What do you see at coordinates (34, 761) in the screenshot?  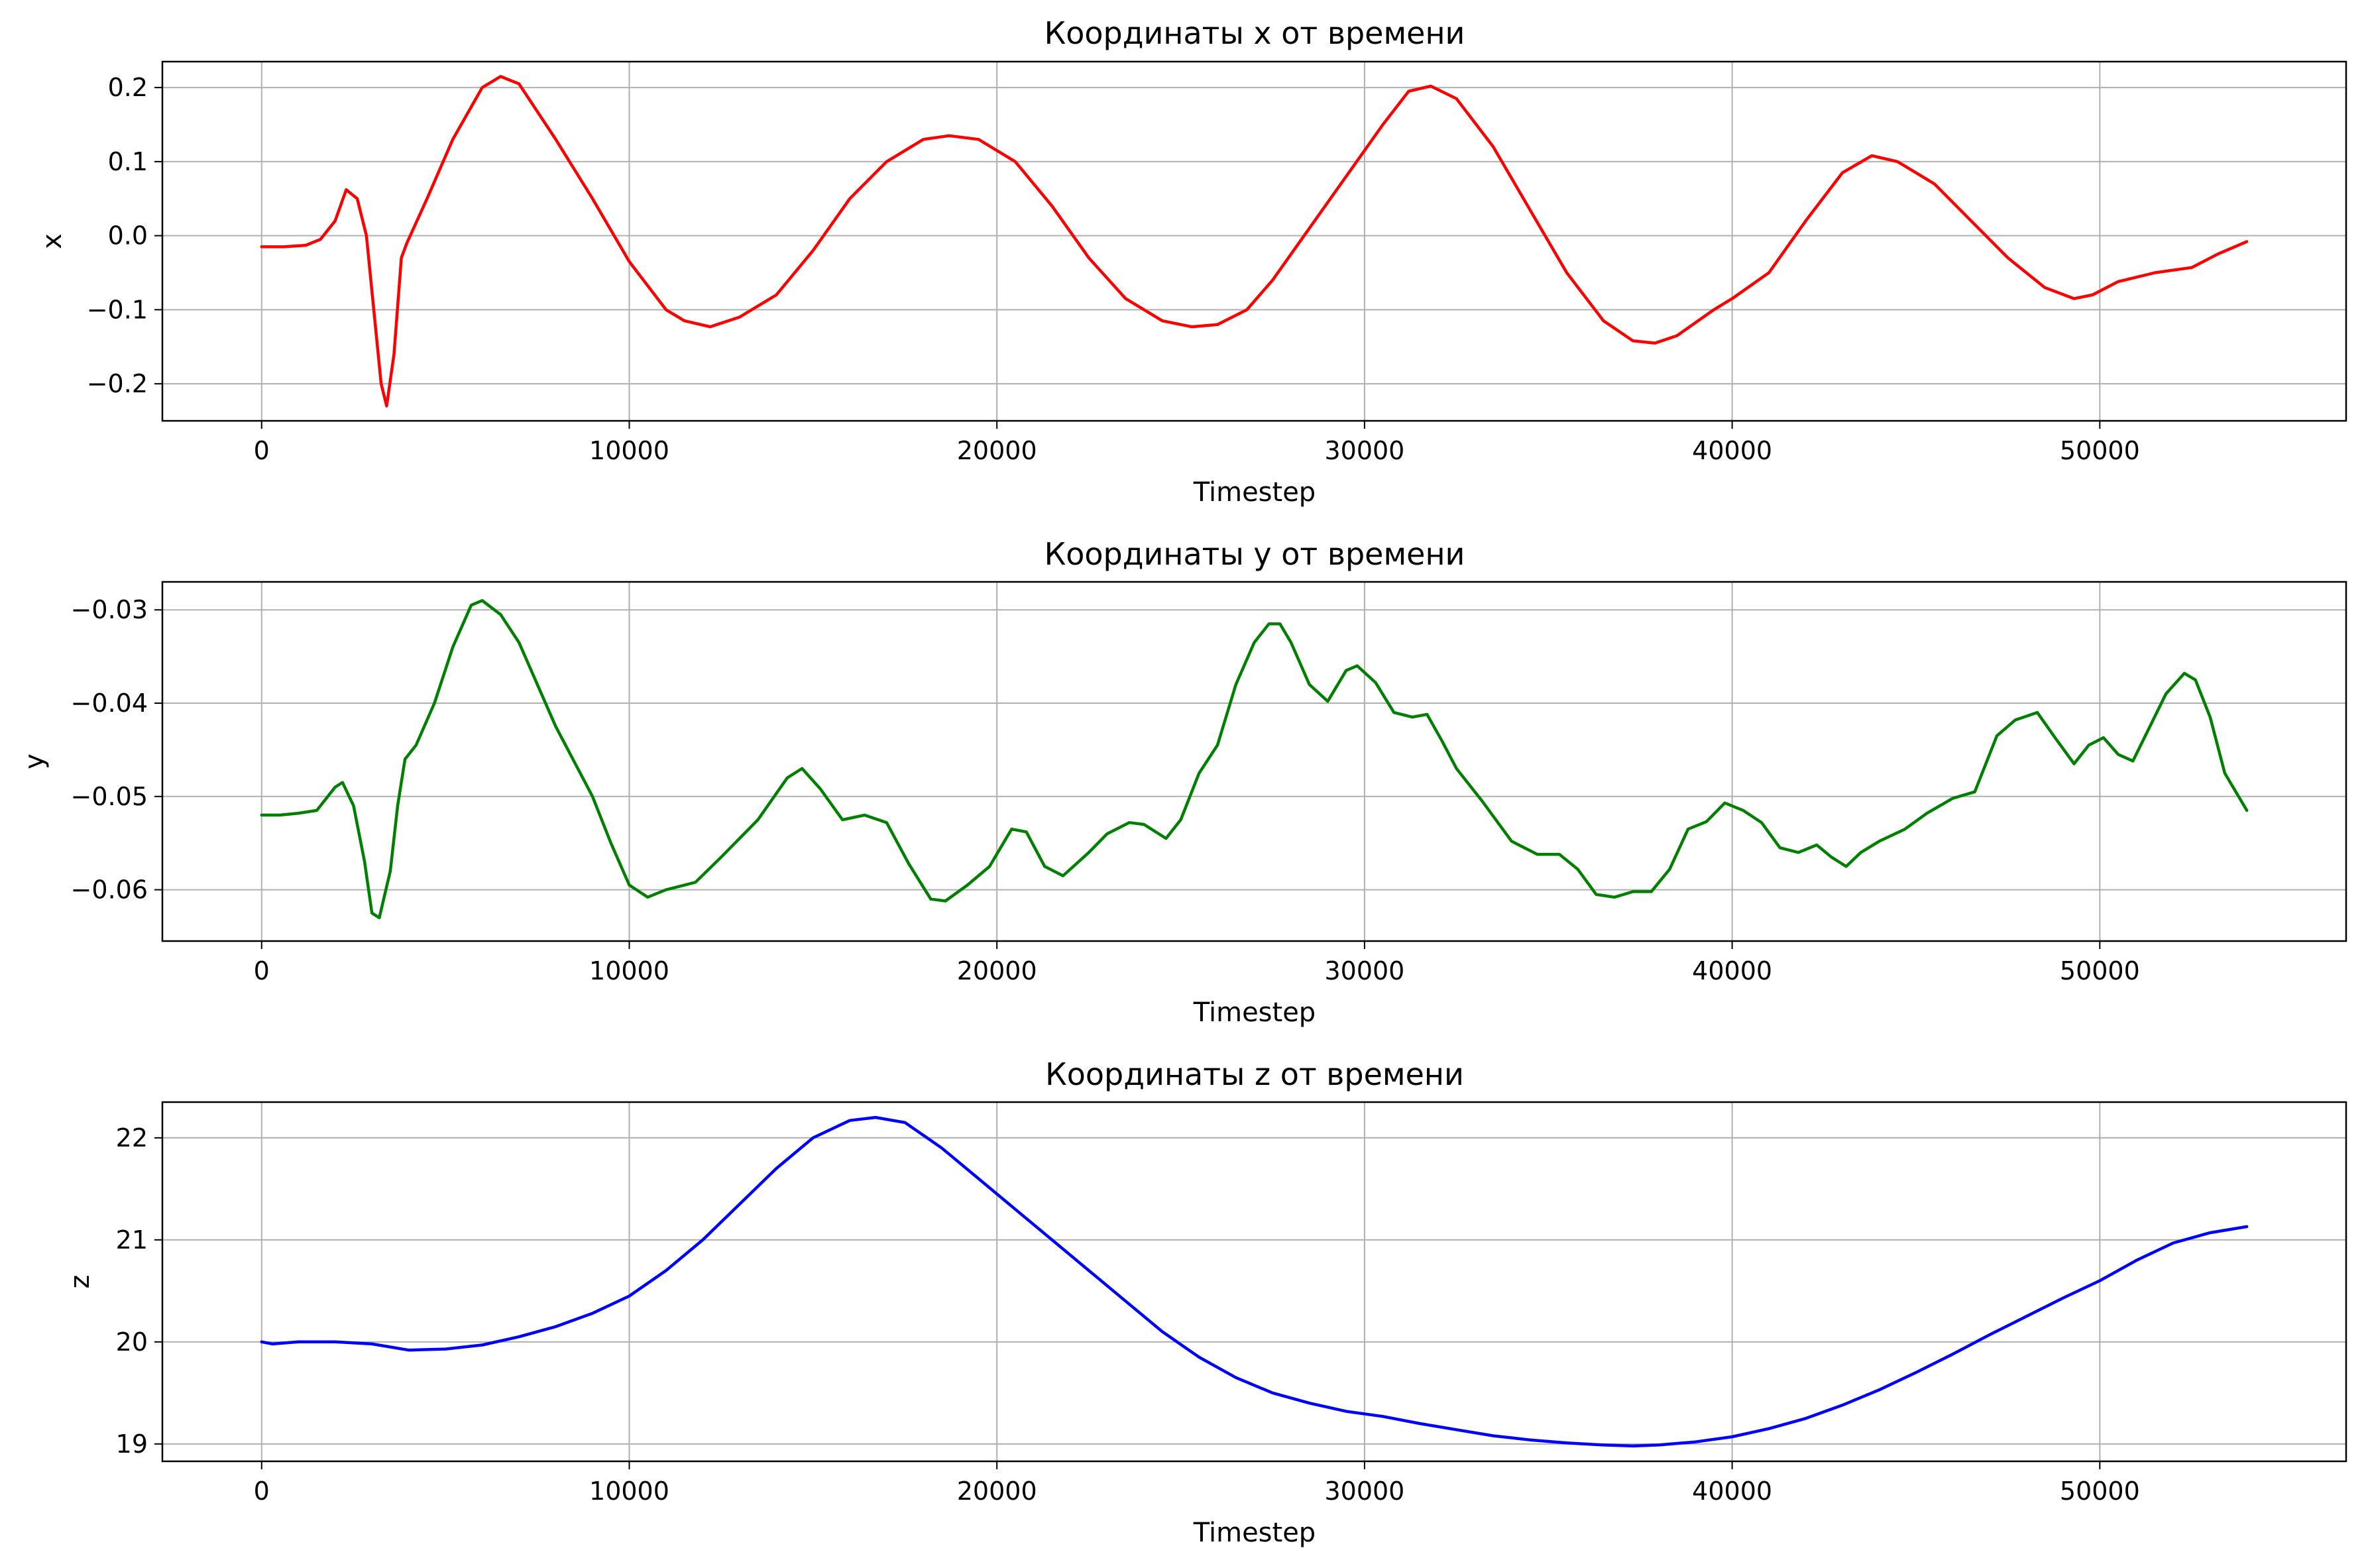 I see `y-axis-label: y` at bounding box center [34, 761].